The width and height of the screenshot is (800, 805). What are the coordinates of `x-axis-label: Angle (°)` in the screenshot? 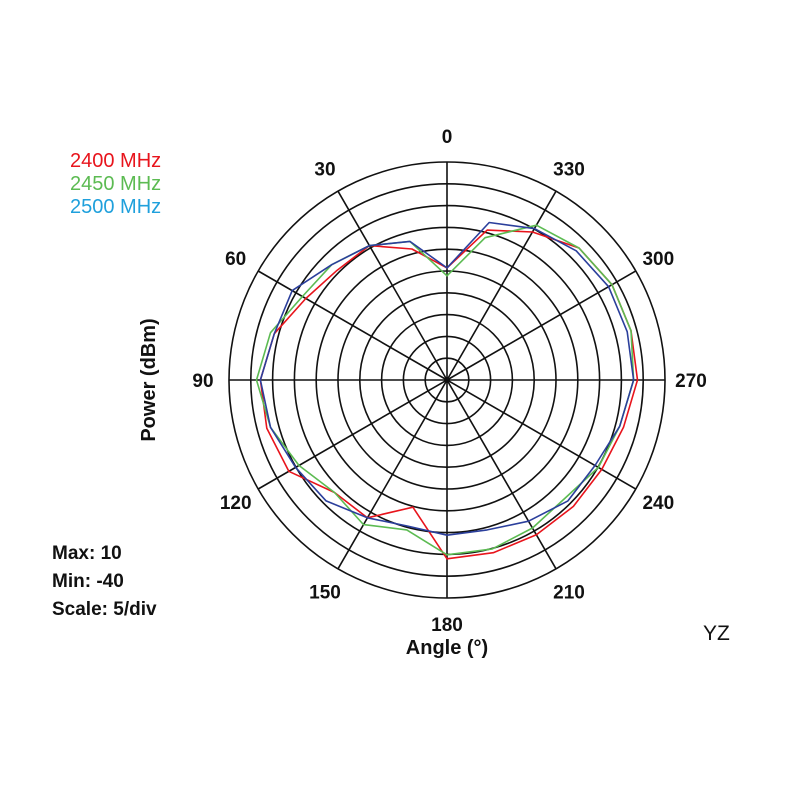 It's located at (447, 648).